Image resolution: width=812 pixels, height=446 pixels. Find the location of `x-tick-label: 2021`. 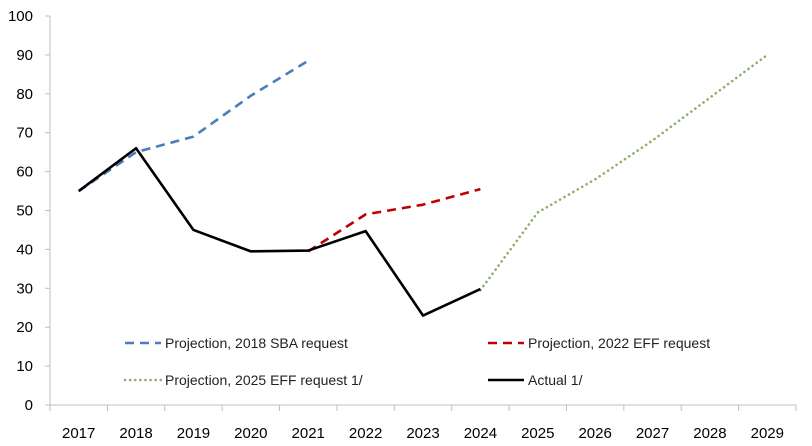

x-tick-label: 2021 is located at coordinates (308, 433).